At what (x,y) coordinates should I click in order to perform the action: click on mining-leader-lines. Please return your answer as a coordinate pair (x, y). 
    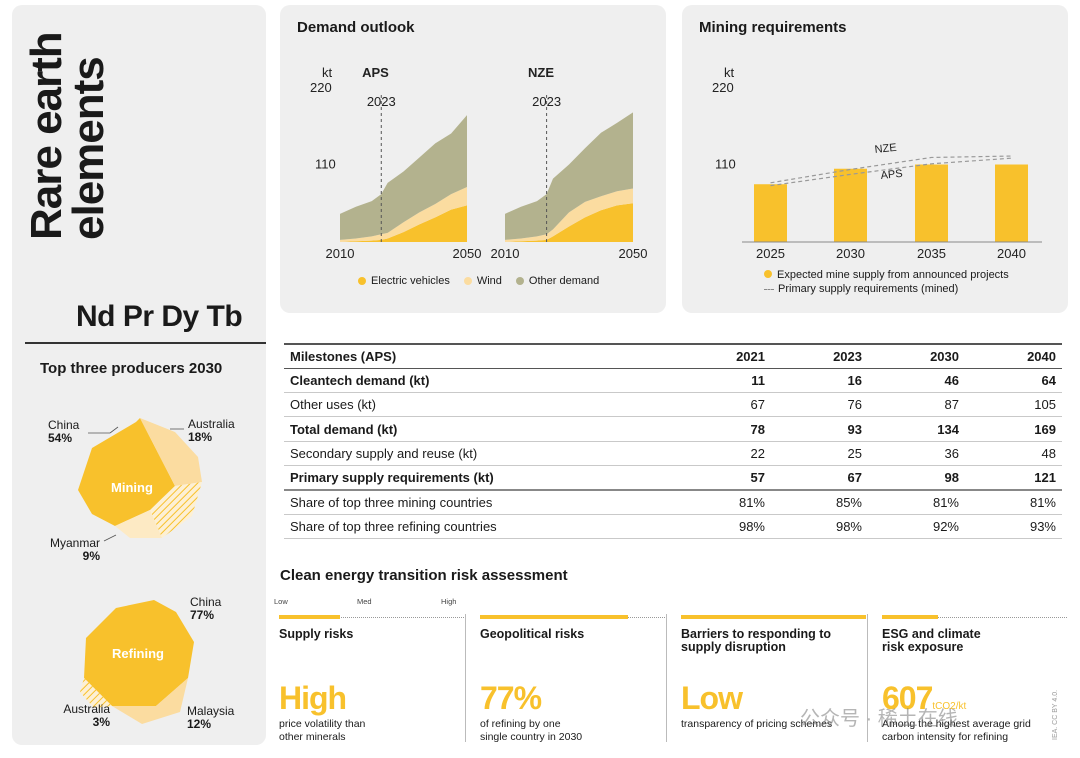
    Looking at the image, I should click on (136, 484).